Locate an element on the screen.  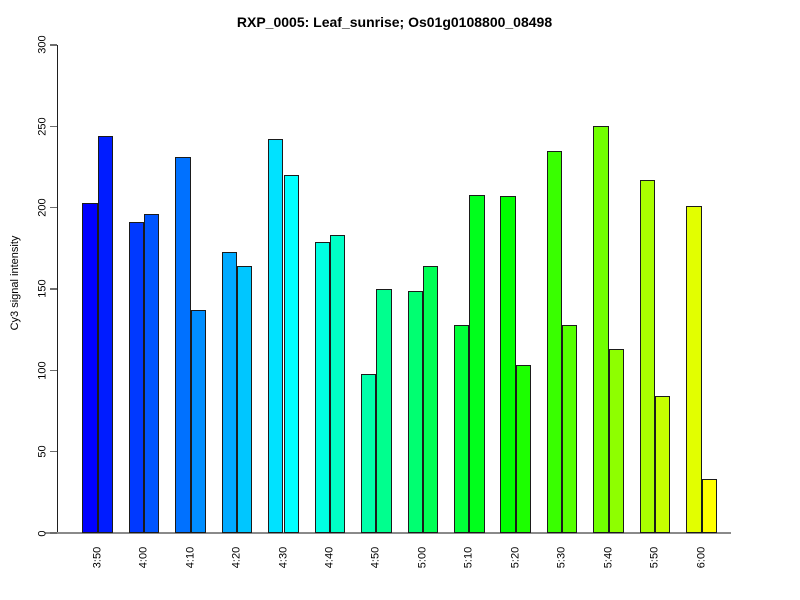
y-tick-label: 100 is located at coordinates (42, 370).